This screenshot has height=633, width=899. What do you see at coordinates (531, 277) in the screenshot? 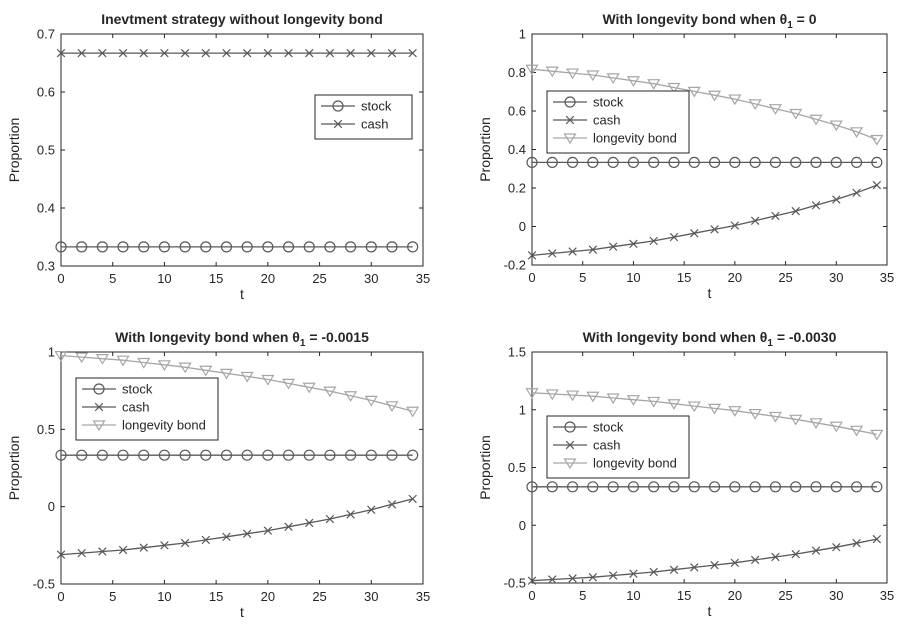
I see `x-tick-label: 0` at bounding box center [531, 277].